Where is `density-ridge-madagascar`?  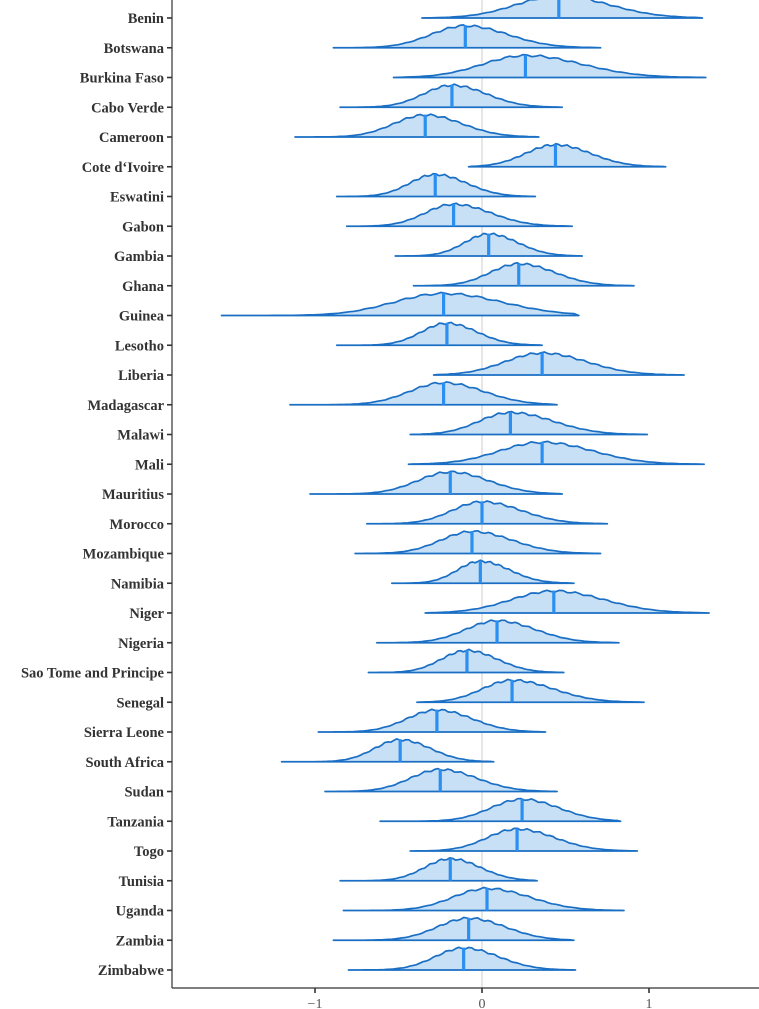 density-ridge-madagascar is located at coordinates (423, 393).